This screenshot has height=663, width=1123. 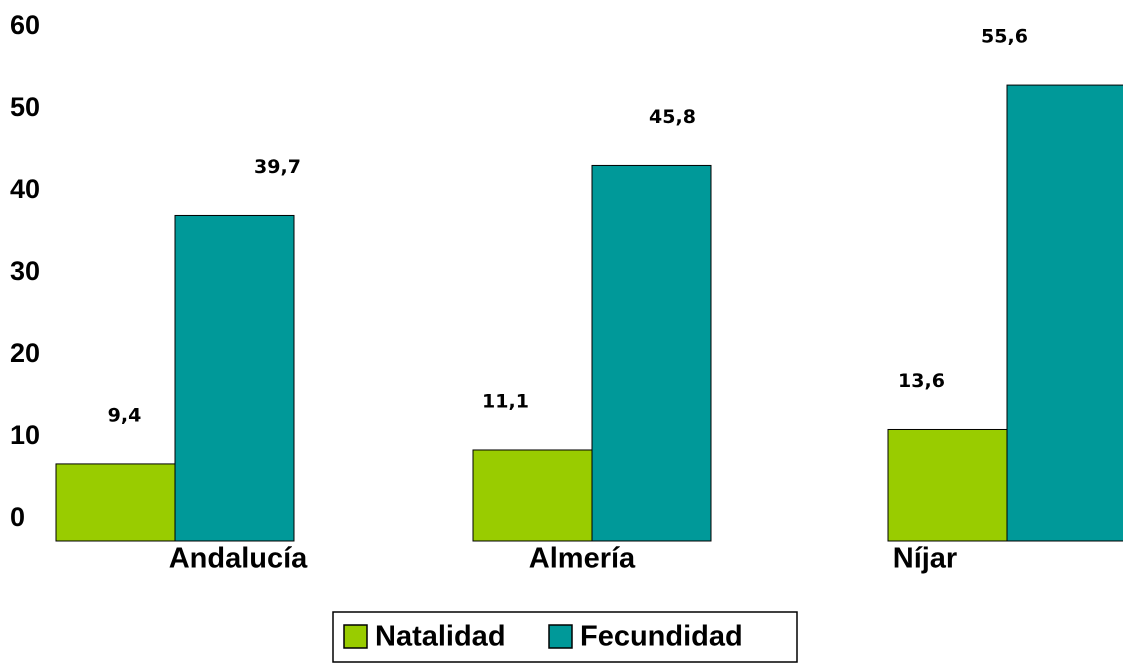 I want to click on y-tick-label: 20, so click(x=25, y=353).